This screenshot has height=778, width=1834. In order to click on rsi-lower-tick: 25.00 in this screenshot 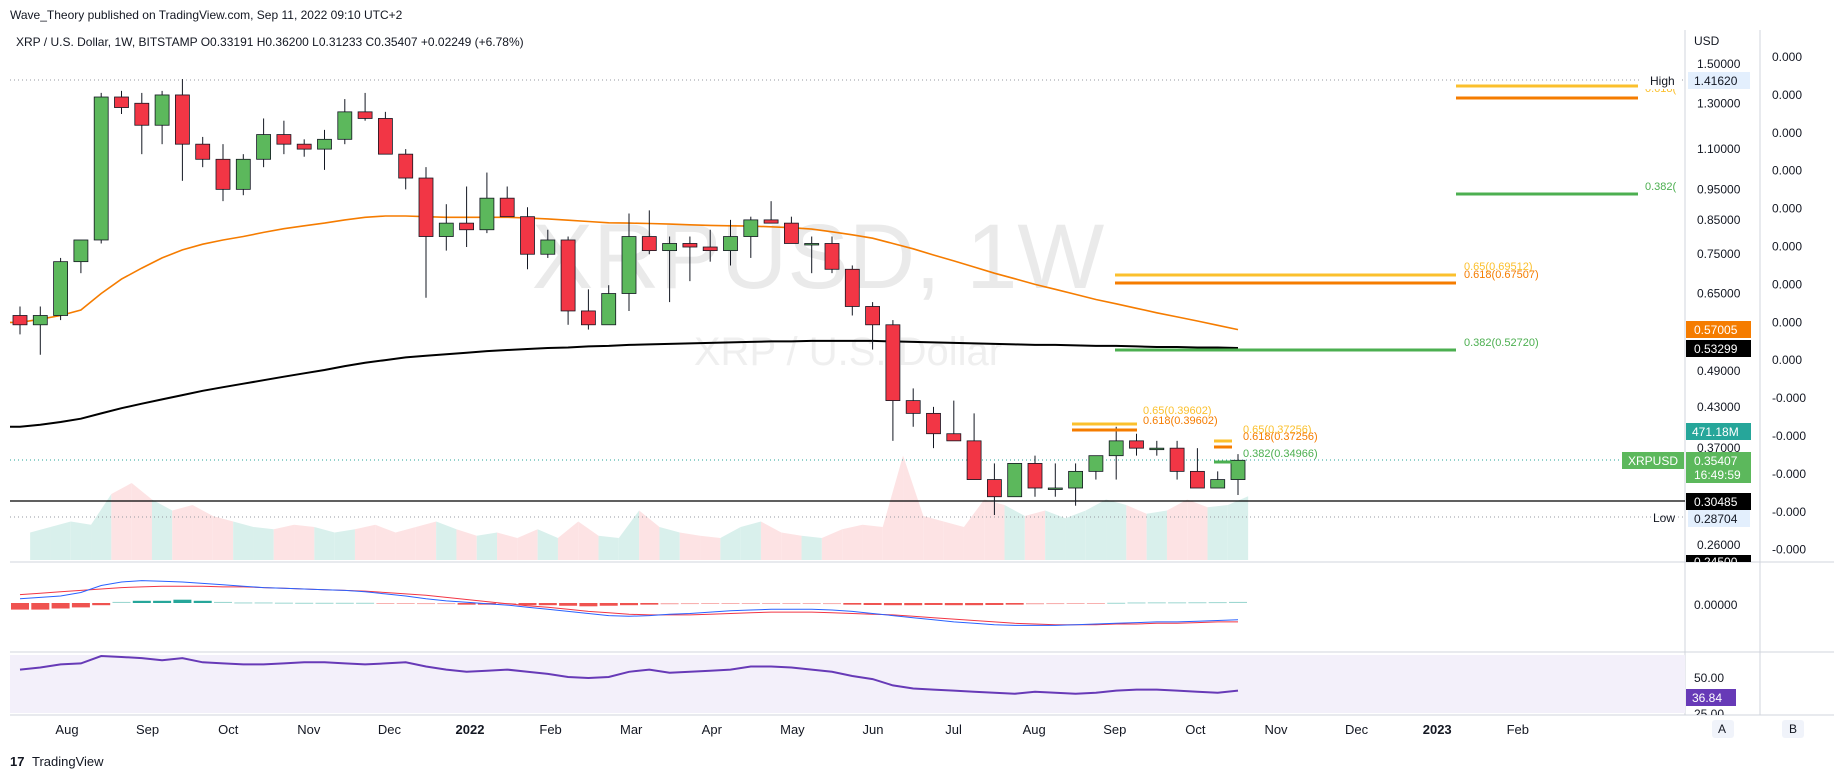, I will do `click(1709, 714)`.